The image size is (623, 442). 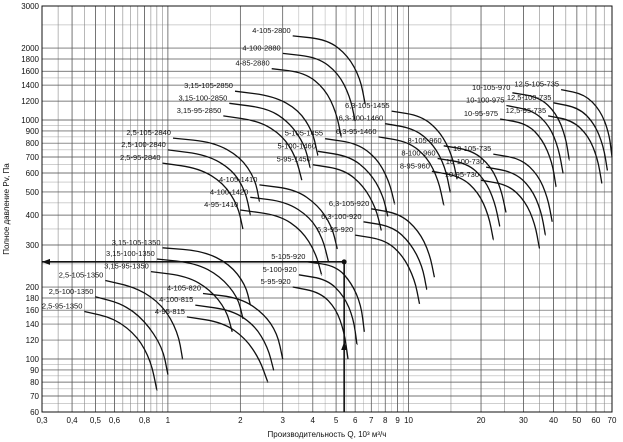 What do you see at coordinates (184, 287) in the screenshot?
I see `curve-label-4-105-820: 4-105-820` at bounding box center [184, 287].